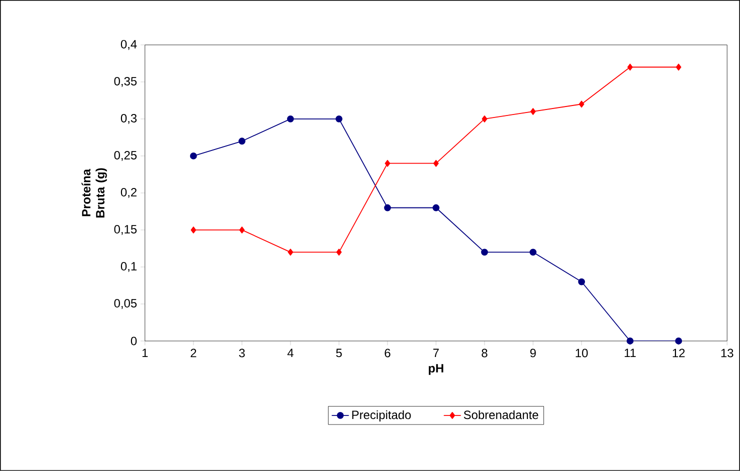 The height and width of the screenshot is (471, 740). I want to click on x-tick-label: 9, so click(533, 353).